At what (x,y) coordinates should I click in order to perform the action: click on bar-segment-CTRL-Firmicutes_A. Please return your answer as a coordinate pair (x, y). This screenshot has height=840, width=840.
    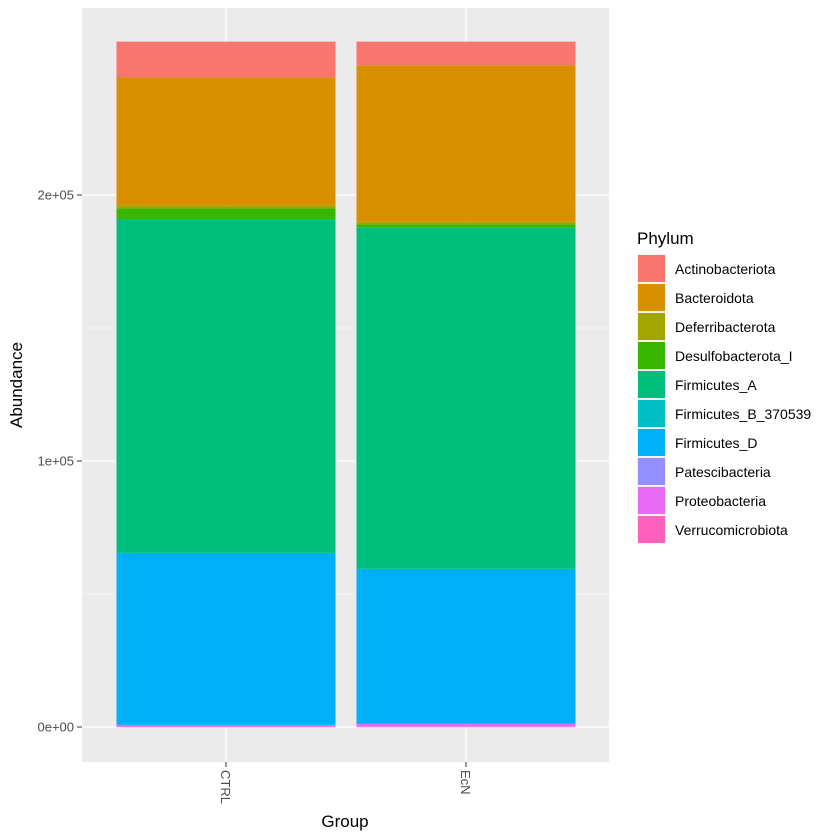
    Looking at the image, I should click on (226, 386).